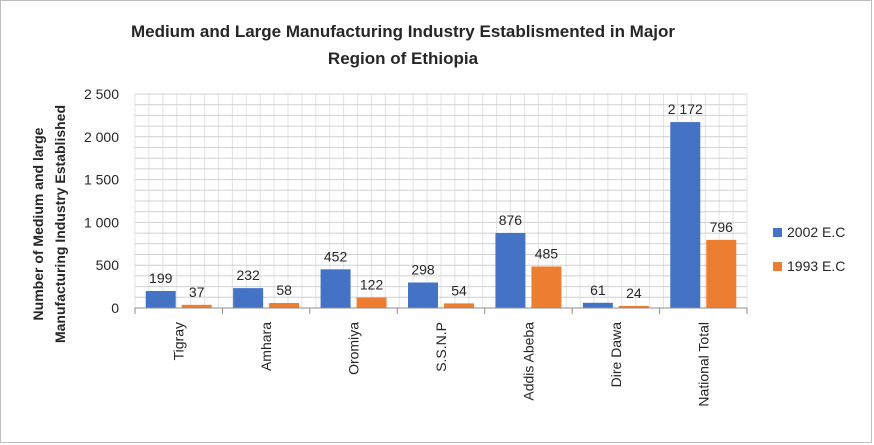 Image resolution: width=874 pixels, height=445 pixels. Describe the element at coordinates (101, 94) in the screenshot. I see `y-tick-label: 2 500` at that location.